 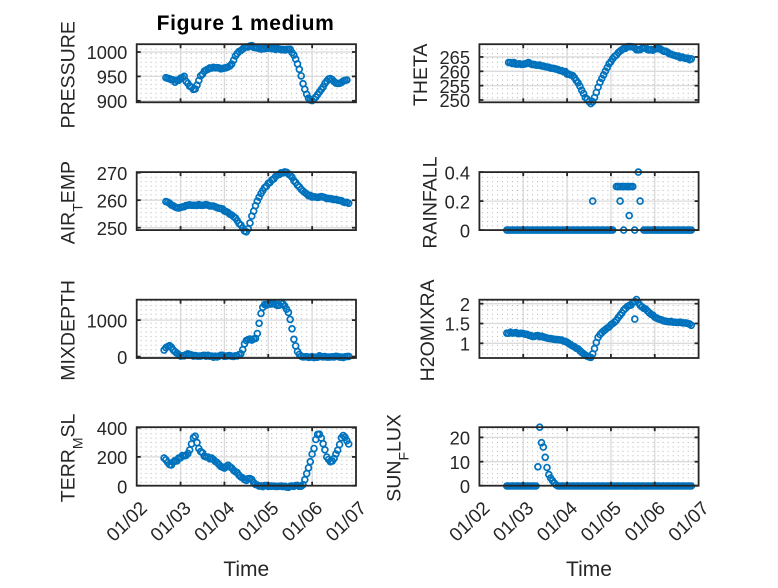 I want to click on svg-text: 950, so click(x=112, y=77).